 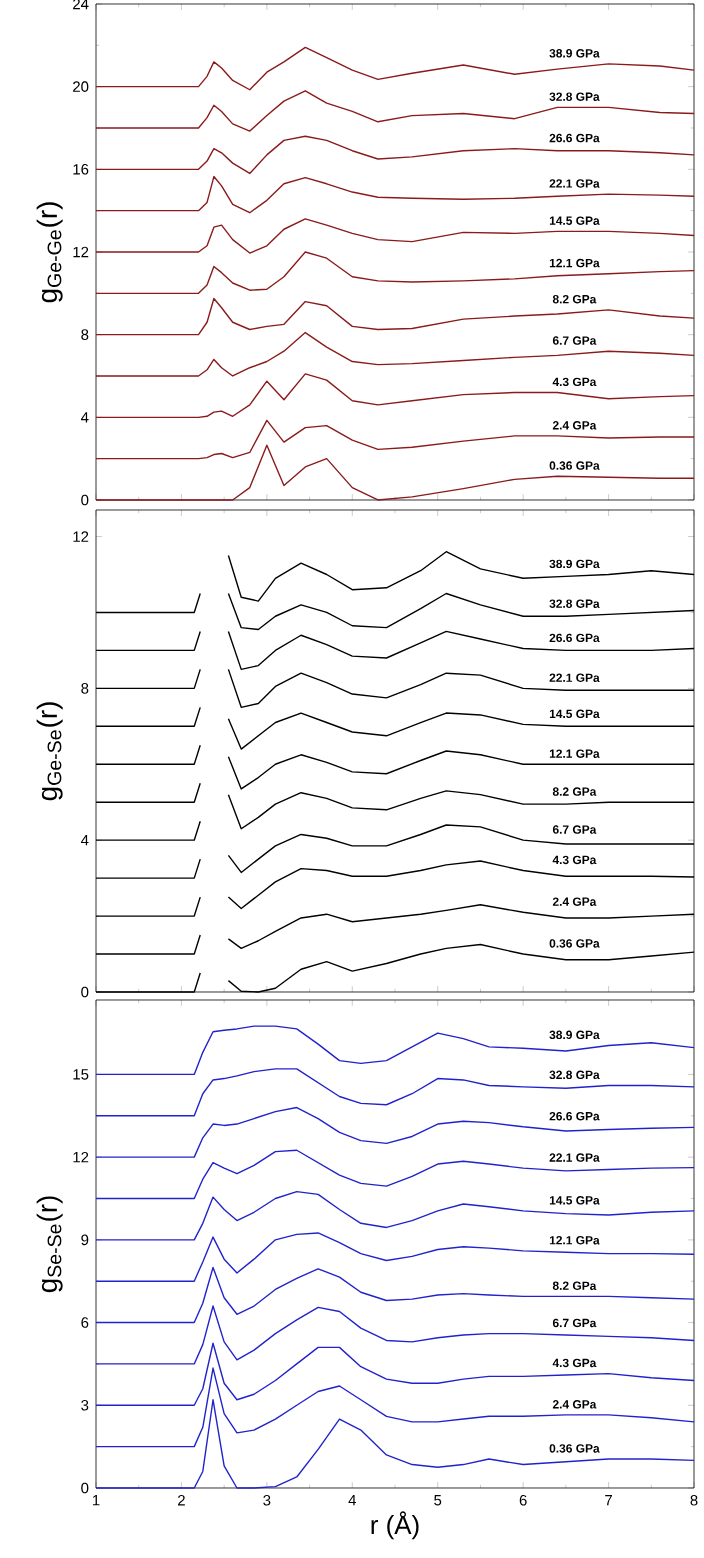 I want to click on x-axis-title: r (Å), so click(x=395, y=1525).